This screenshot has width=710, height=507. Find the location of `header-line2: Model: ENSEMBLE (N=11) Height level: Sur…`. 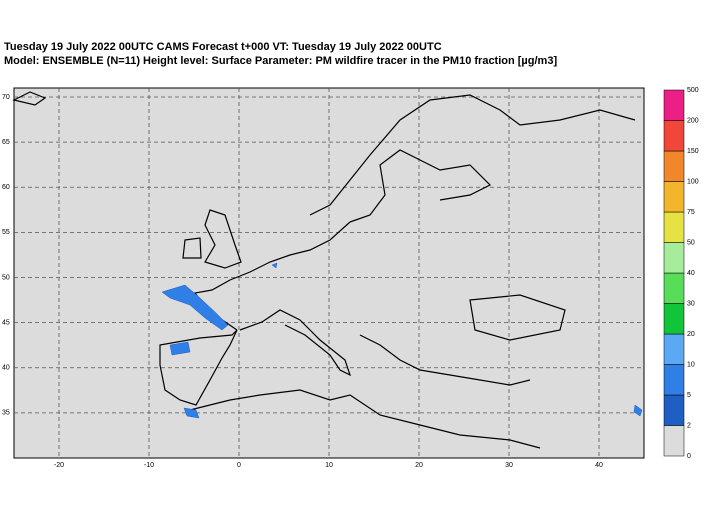

header-line2: Model: ENSEMBLE (N=11) Height level: Sur… is located at coordinates (280, 61).